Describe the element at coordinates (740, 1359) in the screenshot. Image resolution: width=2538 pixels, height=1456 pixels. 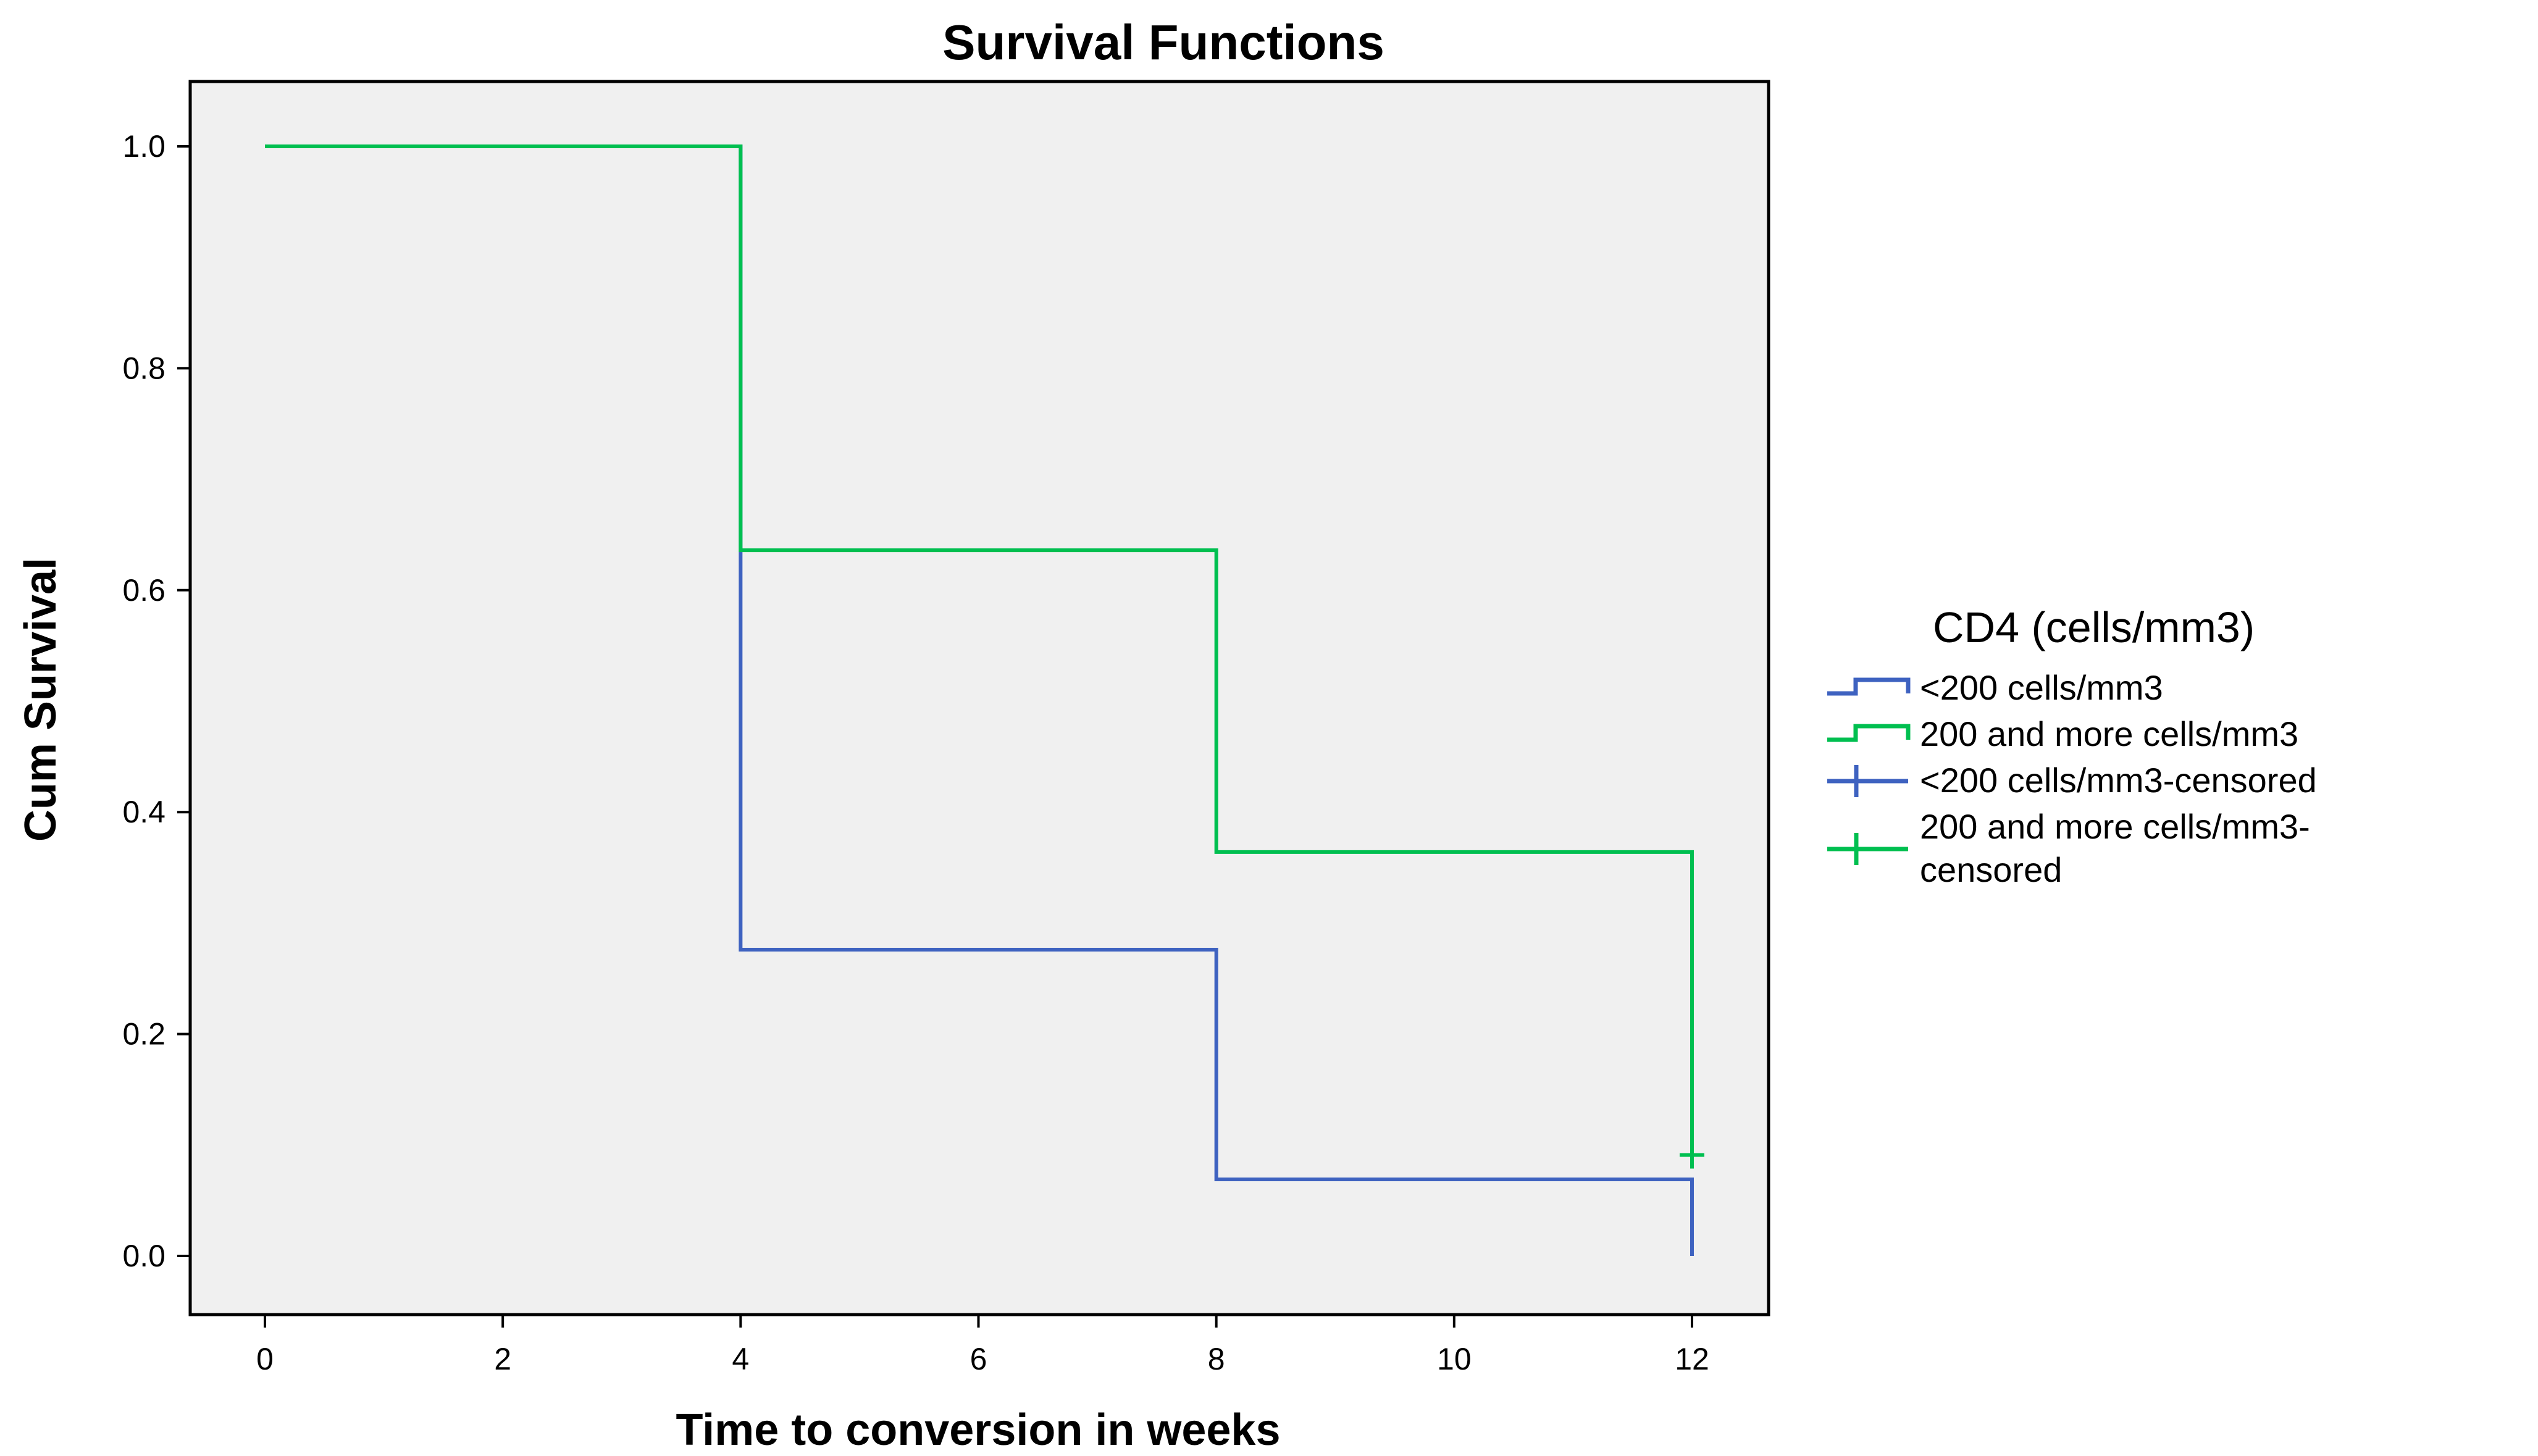
I see `x-tick-label: 4` at that location.